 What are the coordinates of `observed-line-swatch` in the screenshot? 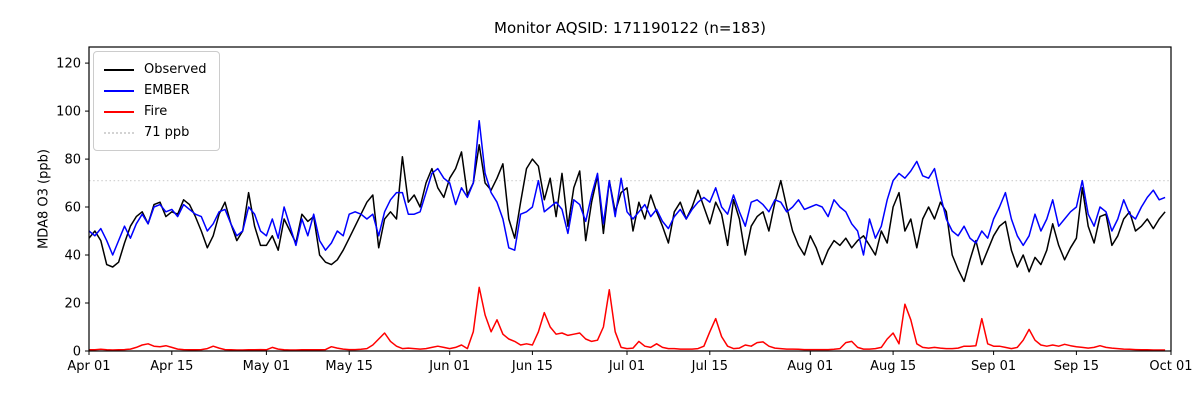 It's located at (119, 69).